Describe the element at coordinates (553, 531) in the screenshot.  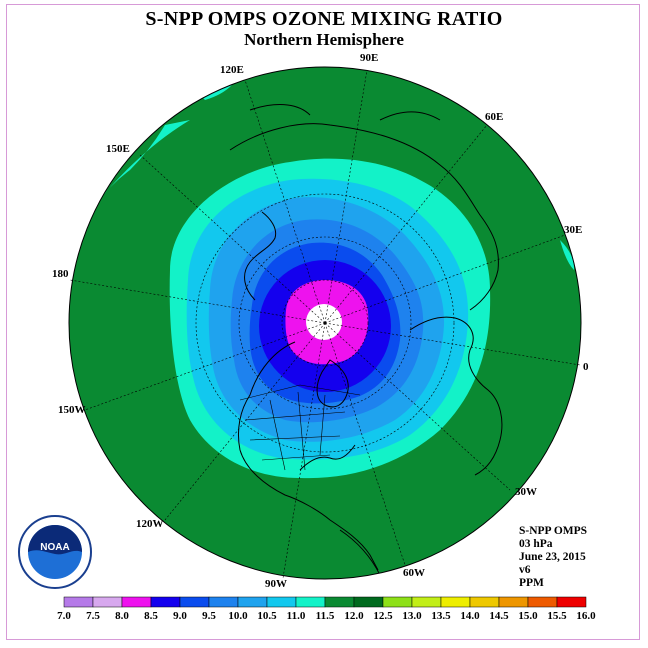
I see `info-instrument: S-NPP OMPS` at that location.